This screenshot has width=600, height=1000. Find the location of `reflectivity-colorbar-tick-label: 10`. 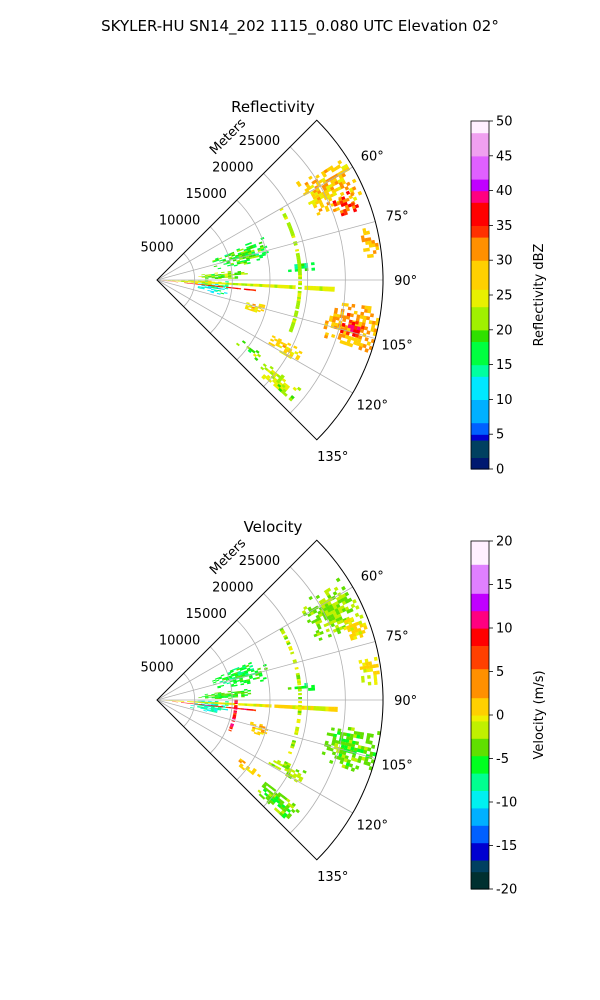

reflectivity-colorbar-tick-label: 10 is located at coordinates (504, 400).